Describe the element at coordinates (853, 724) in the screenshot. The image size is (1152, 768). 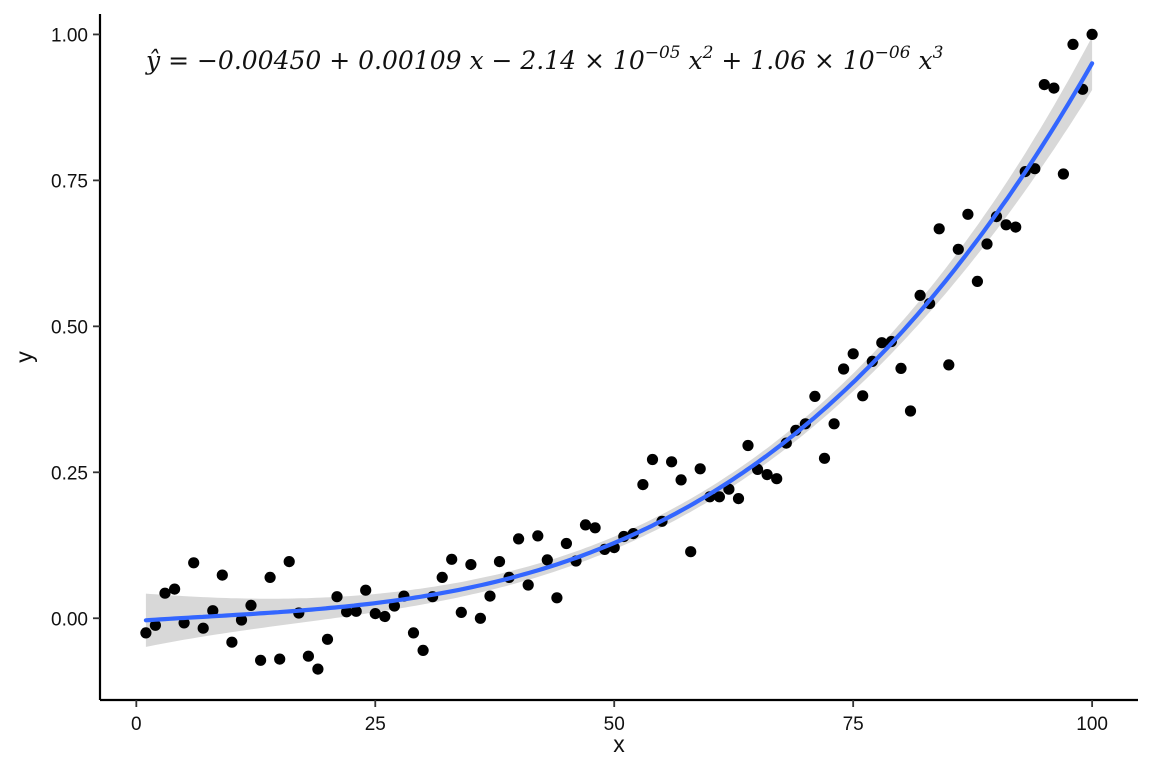
I see `x-tick-label: 75` at that location.